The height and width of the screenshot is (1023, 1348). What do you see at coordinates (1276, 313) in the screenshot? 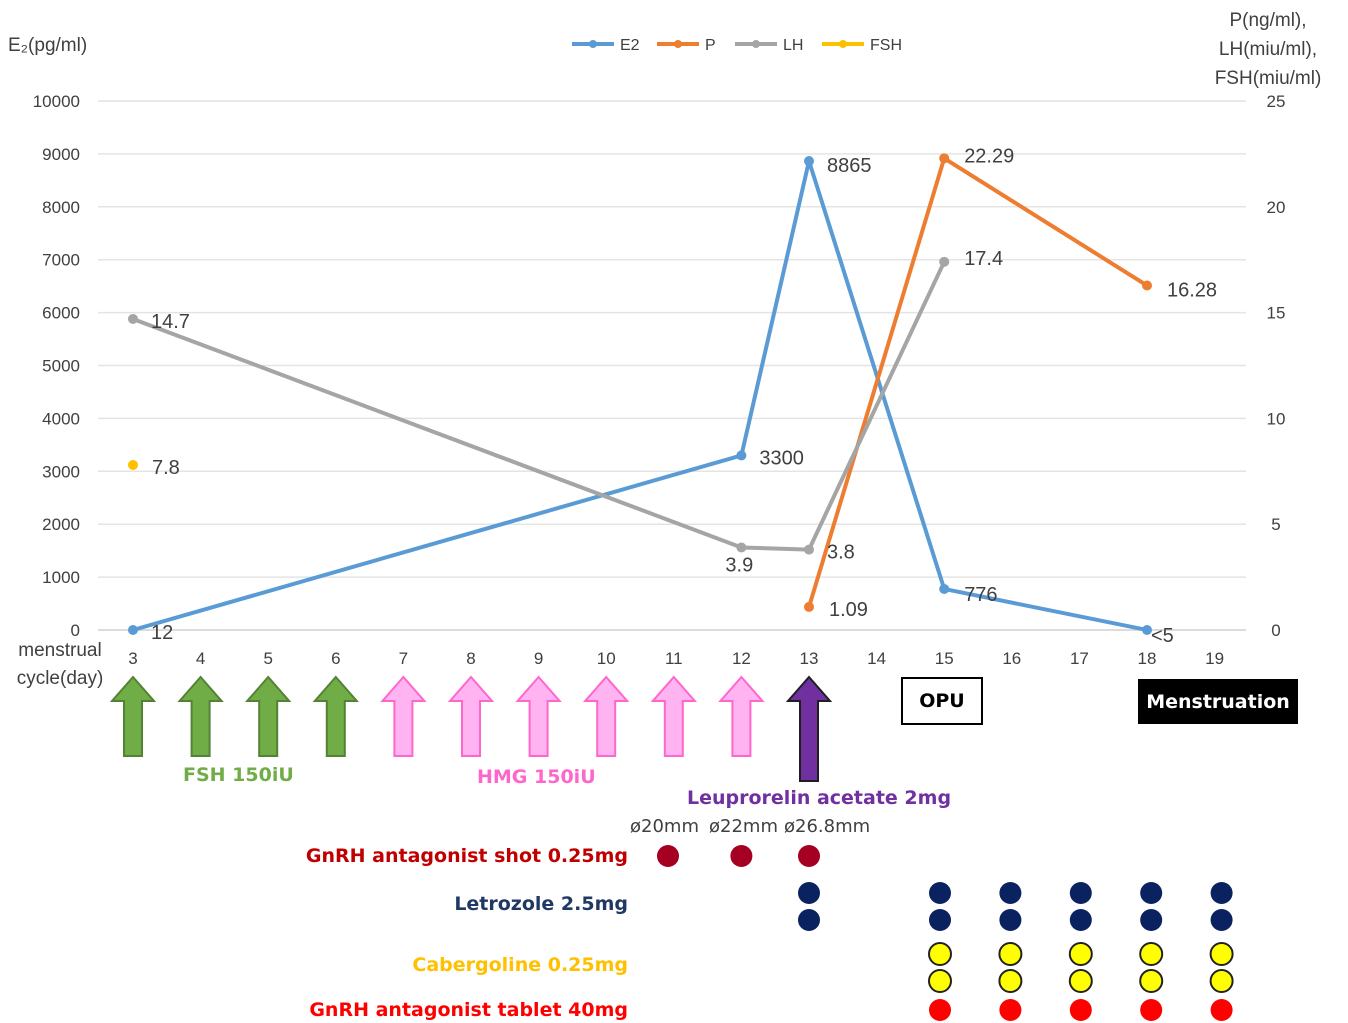
I see `right-tick-label: 15` at bounding box center [1276, 313].